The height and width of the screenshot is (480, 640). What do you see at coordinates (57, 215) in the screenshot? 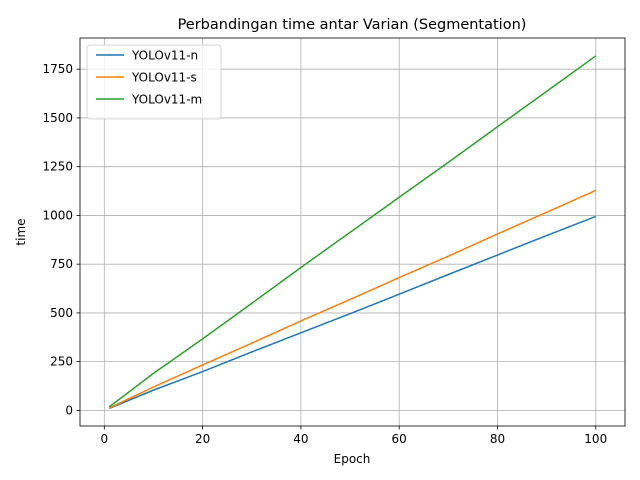
I see `y-tick-label: 1000` at bounding box center [57, 215].